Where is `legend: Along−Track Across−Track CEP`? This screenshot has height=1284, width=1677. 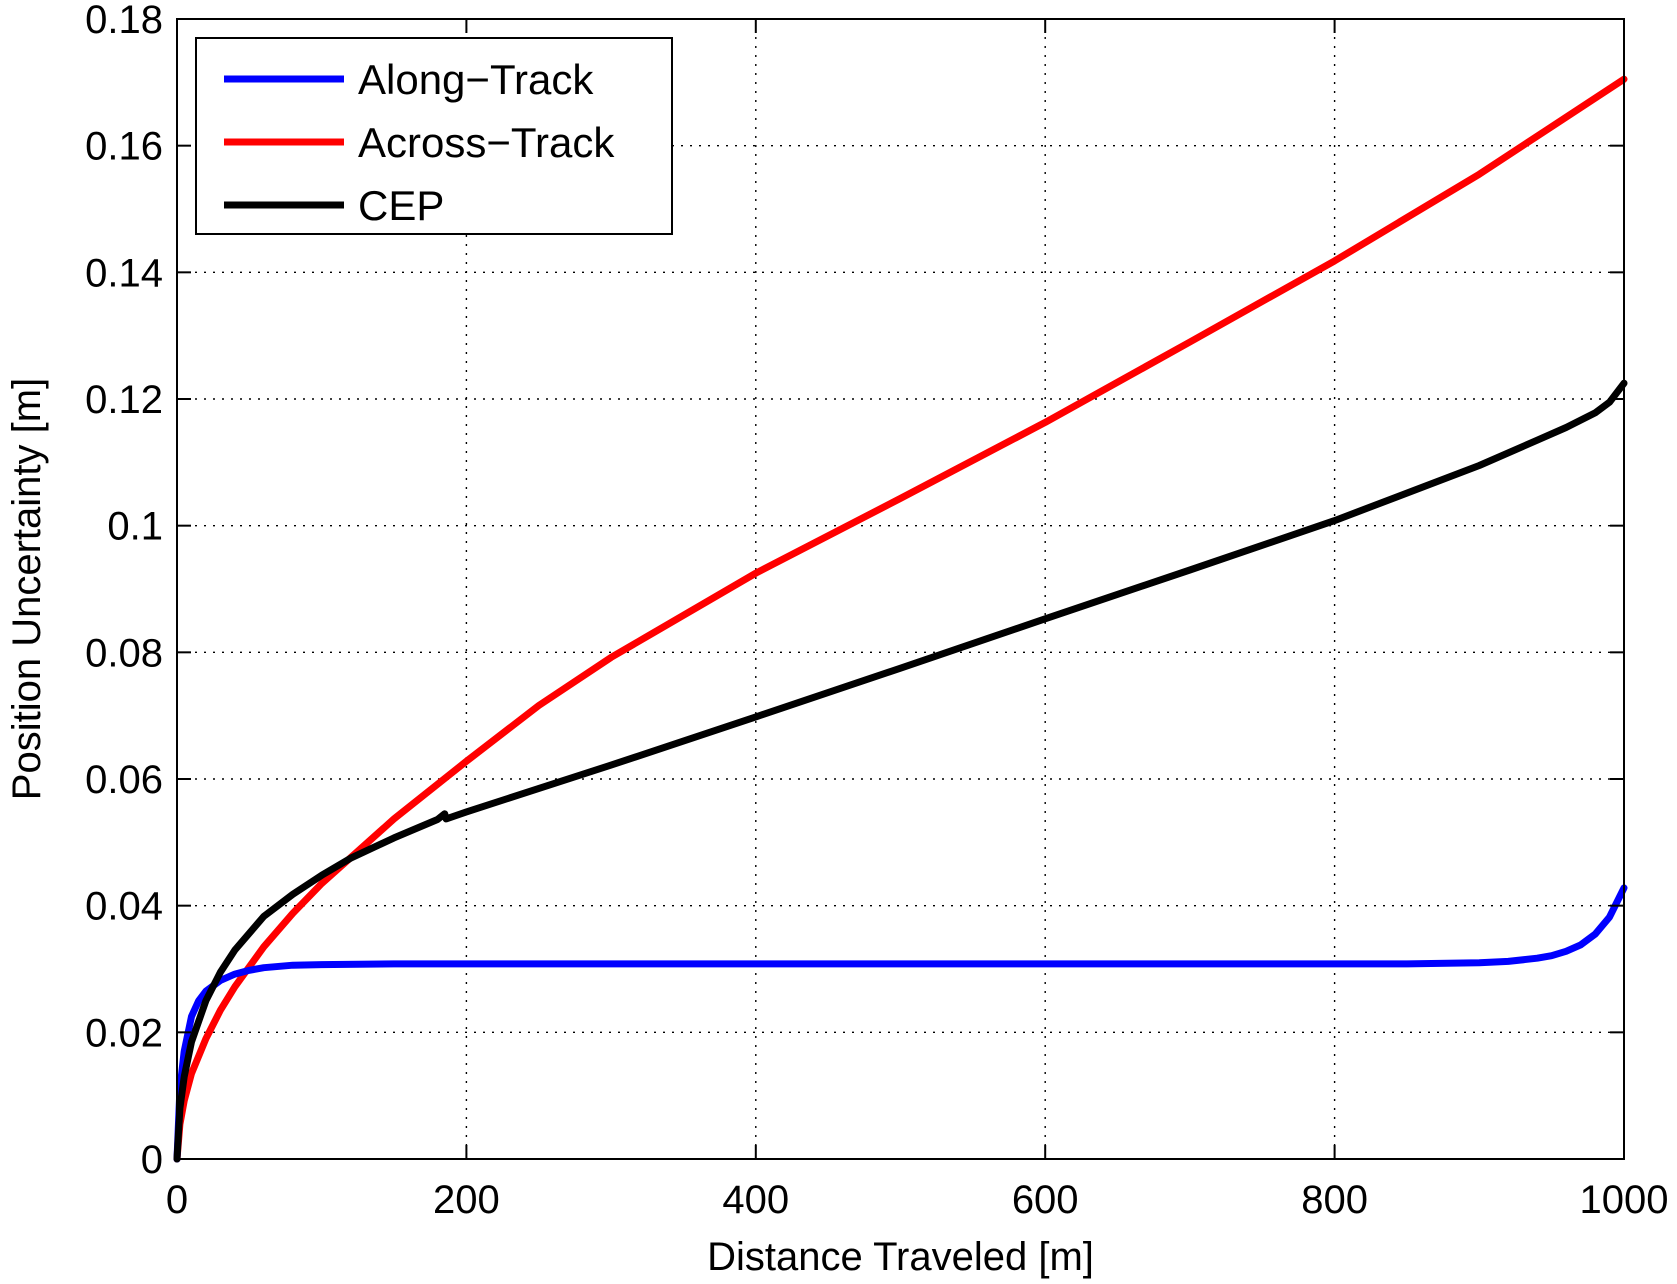
legend: Along−Track Across−Track CEP is located at coordinates (434, 136).